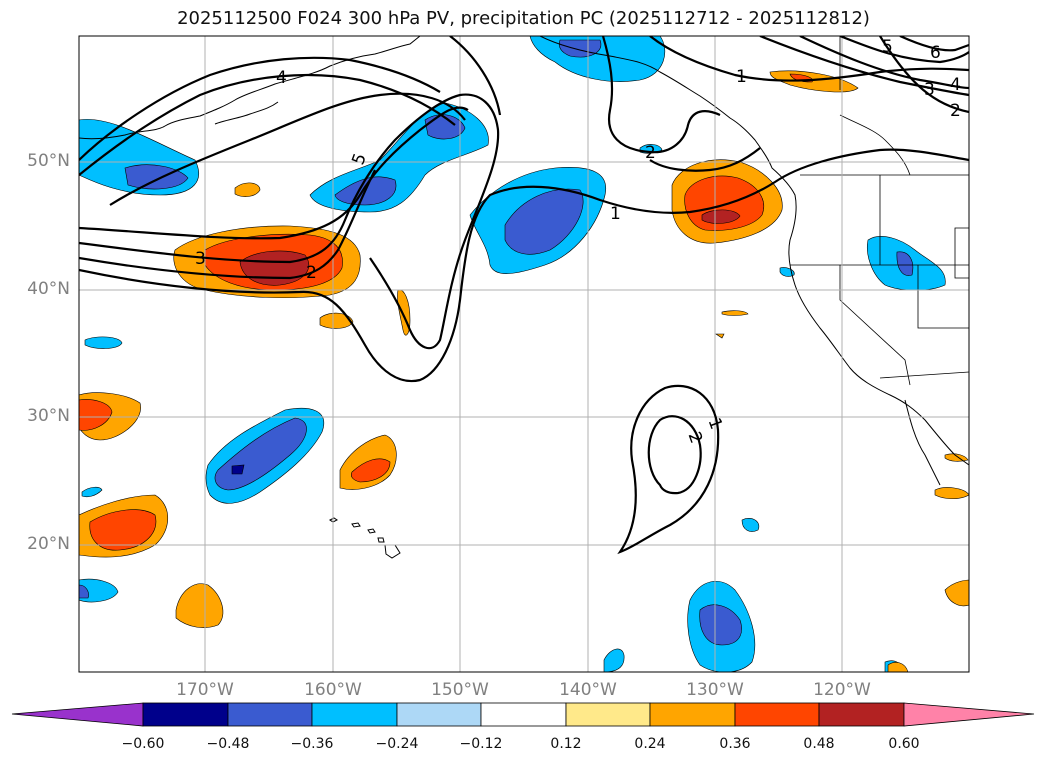  I want to click on pv-contour-2-south, so click(674, 455).